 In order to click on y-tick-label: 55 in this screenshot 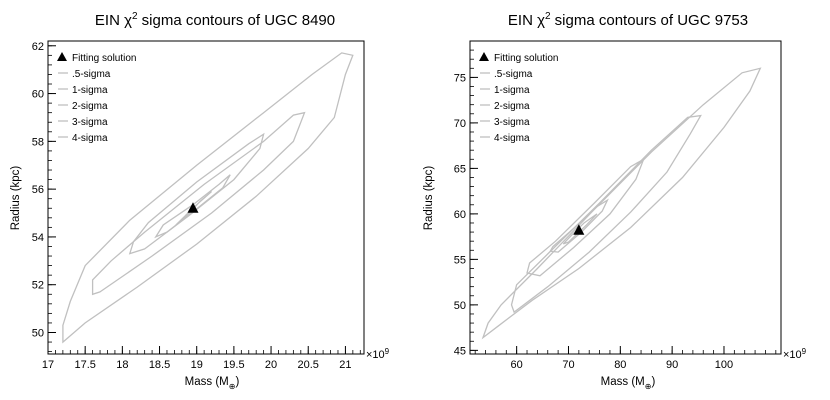, I will do `click(460, 260)`.